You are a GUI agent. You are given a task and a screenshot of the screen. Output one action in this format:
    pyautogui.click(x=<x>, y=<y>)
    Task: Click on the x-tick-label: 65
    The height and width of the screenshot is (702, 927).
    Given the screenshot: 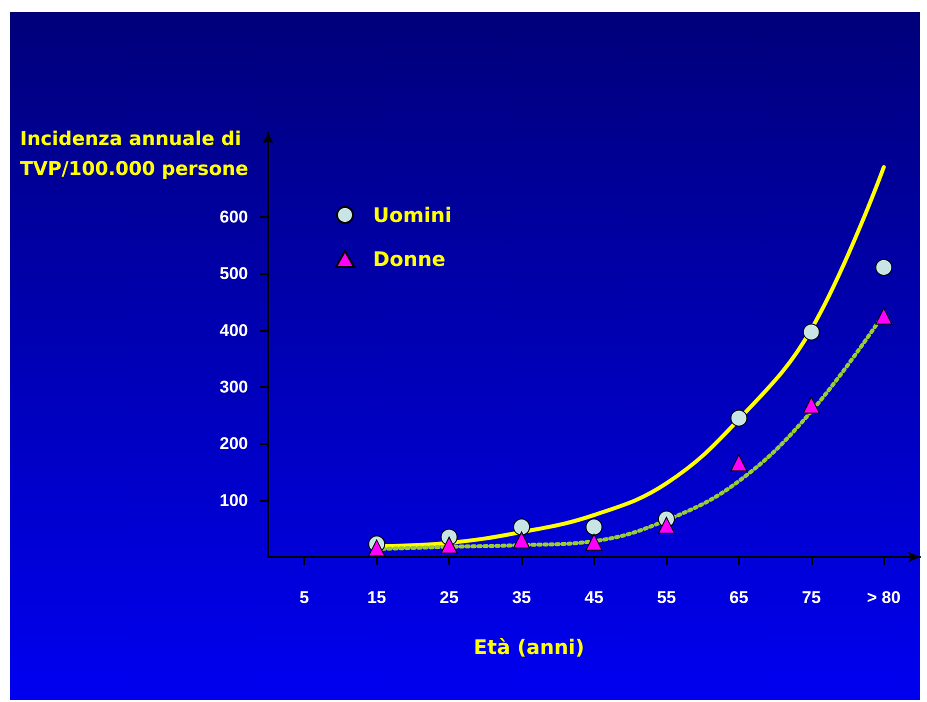 What is the action you would take?
    pyautogui.click(x=738, y=597)
    